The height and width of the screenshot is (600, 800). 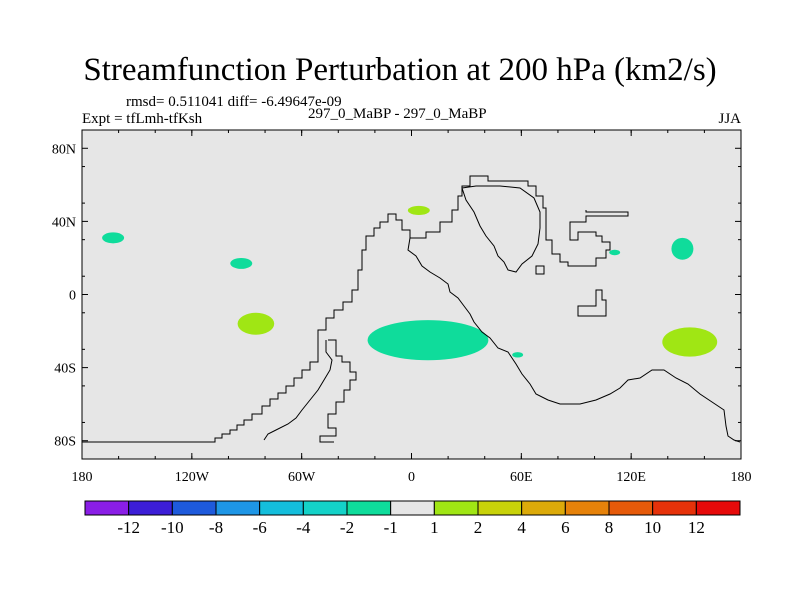 What do you see at coordinates (682, 248) in the screenshot?
I see `anomaly-north-pacific-negative` at bounding box center [682, 248].